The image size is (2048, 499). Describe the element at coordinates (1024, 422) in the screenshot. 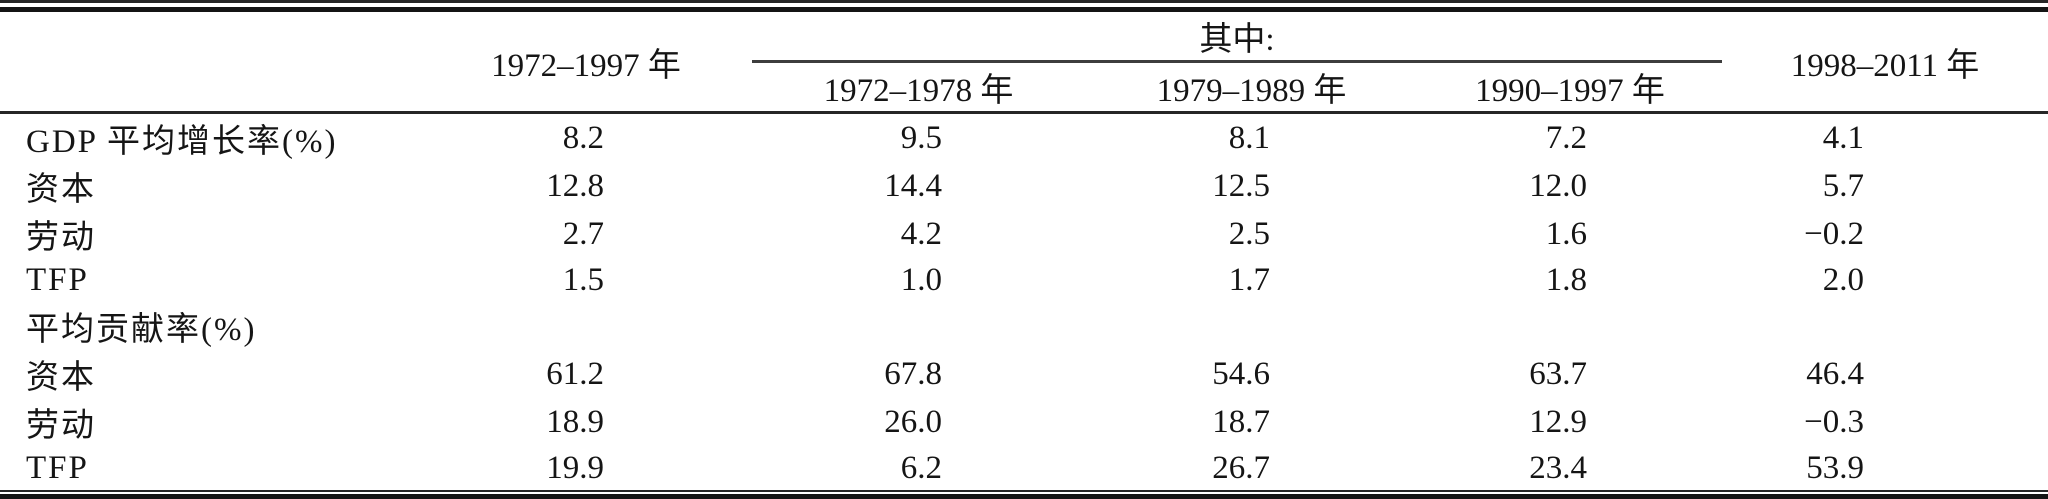

I see `table-row-labor-contribution: 劳动 18.9 26.0 18.7 12.9 −0.3` at that location.